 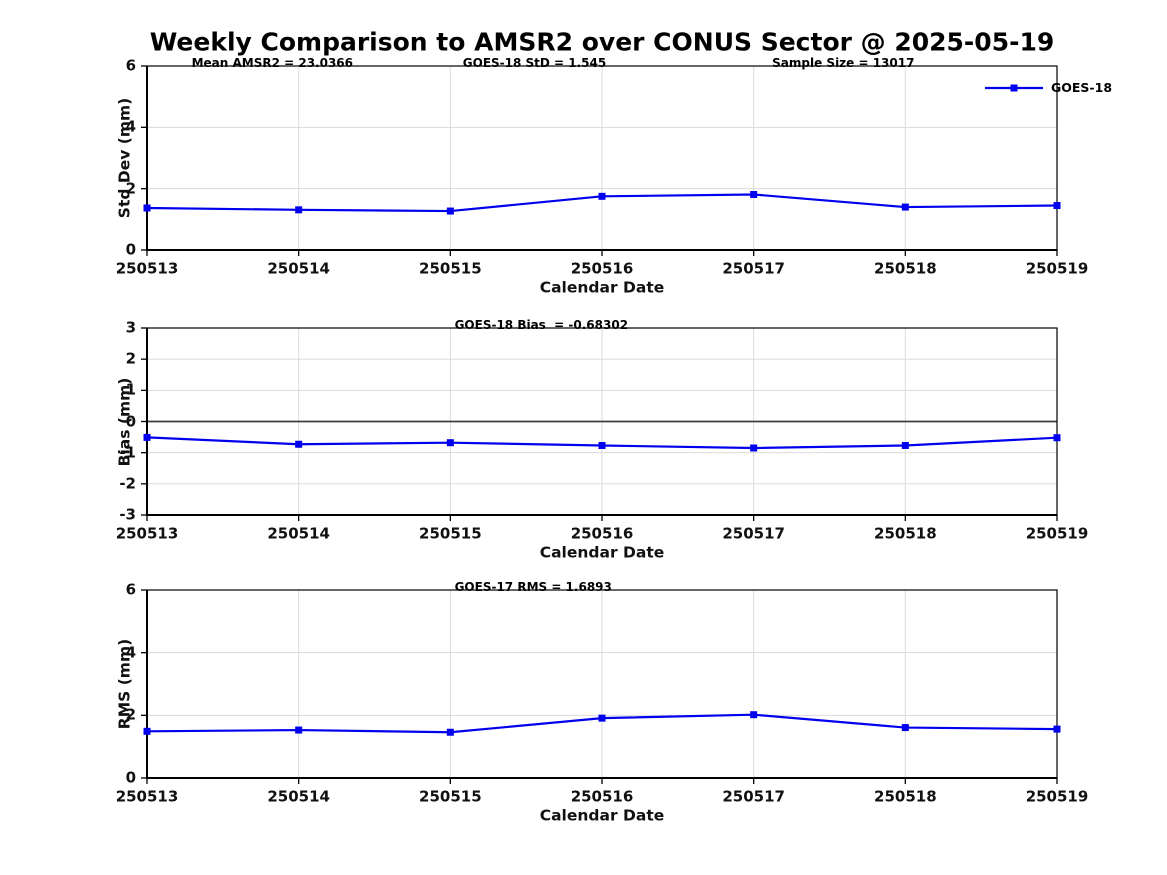 What do you see at coordinates (127, 452) in the screenshot?
I see `y-tick-label: -1` at bounding box center [127, 452].